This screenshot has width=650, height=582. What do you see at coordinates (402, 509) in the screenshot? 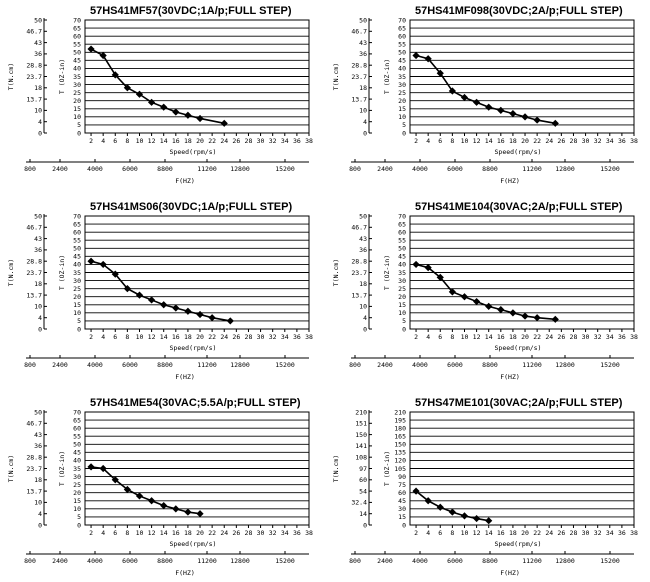
I see `y-tick-label: 30` at bounding box center [402, 509].